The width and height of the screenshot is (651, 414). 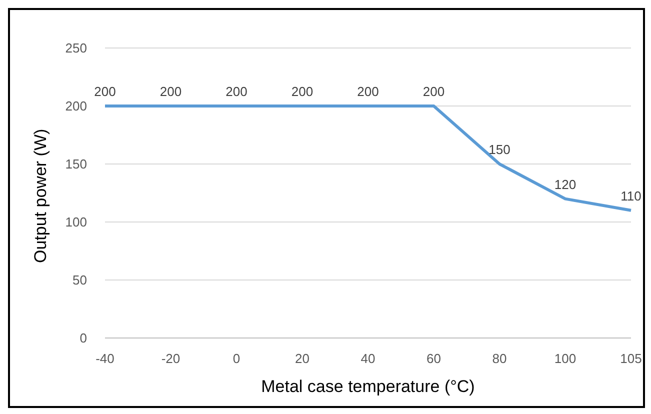 I want to click on y-tick-label: 50, so click(x=79, y=280).